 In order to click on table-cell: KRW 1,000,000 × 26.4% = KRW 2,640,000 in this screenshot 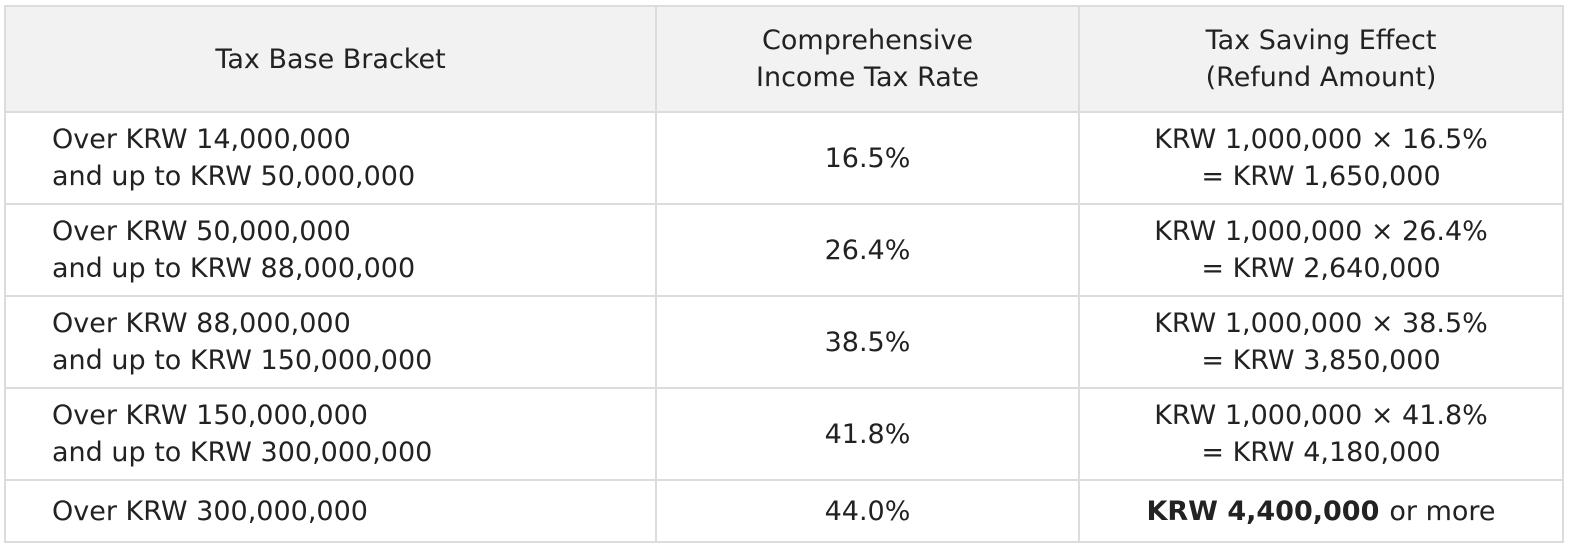, I will do `click(1321, 250)`.